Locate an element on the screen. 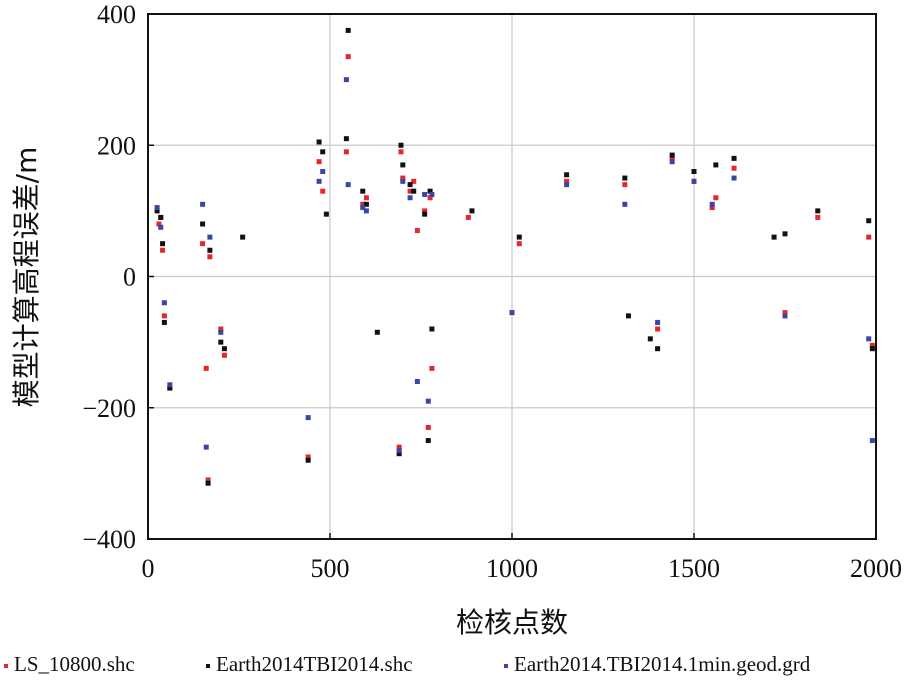  x-tick-label: 1500 is located at coordinates (694, 568).